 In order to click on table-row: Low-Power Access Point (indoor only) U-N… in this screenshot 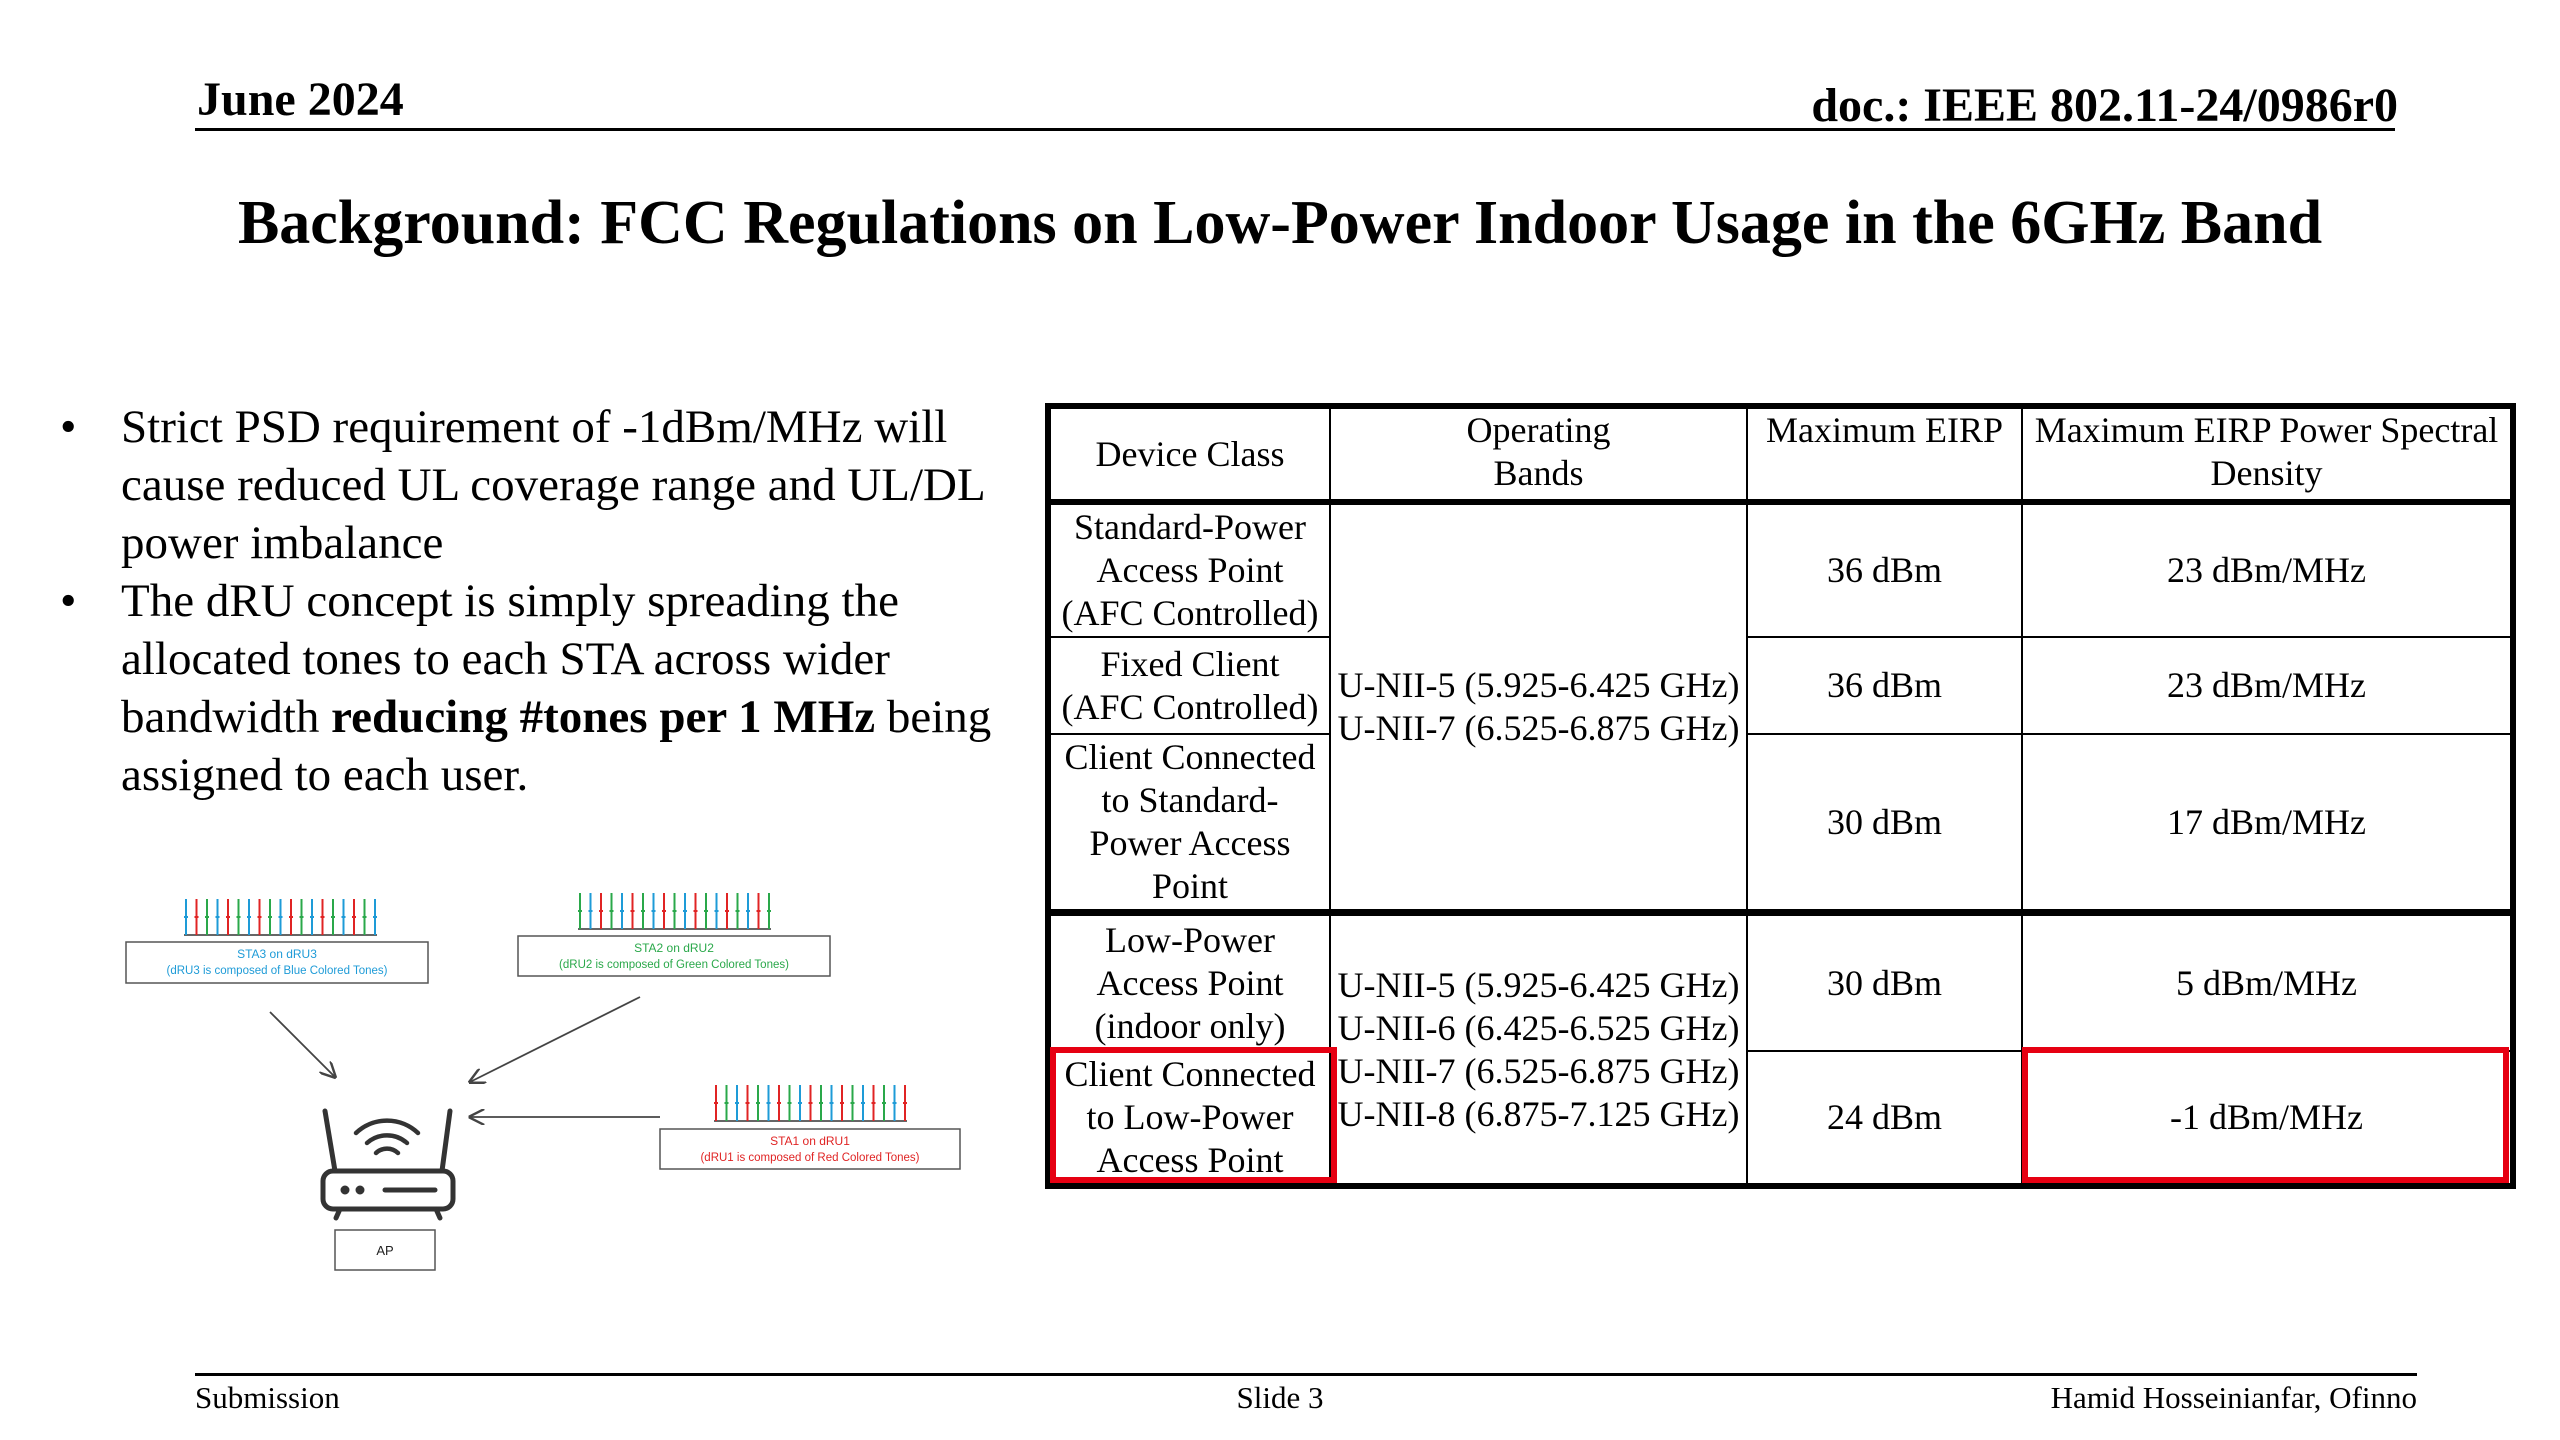, I will do `click(1780, 1048)`.